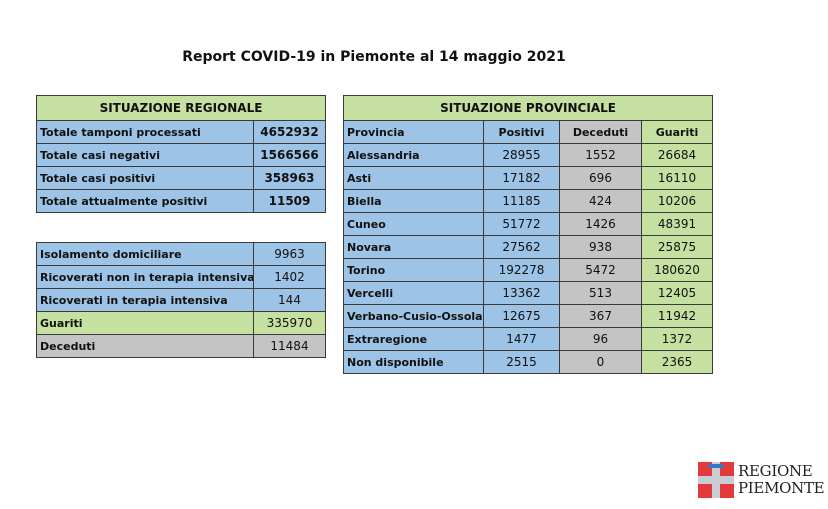  I want to click on deceduti-cell: 5472, so click(600, 270).